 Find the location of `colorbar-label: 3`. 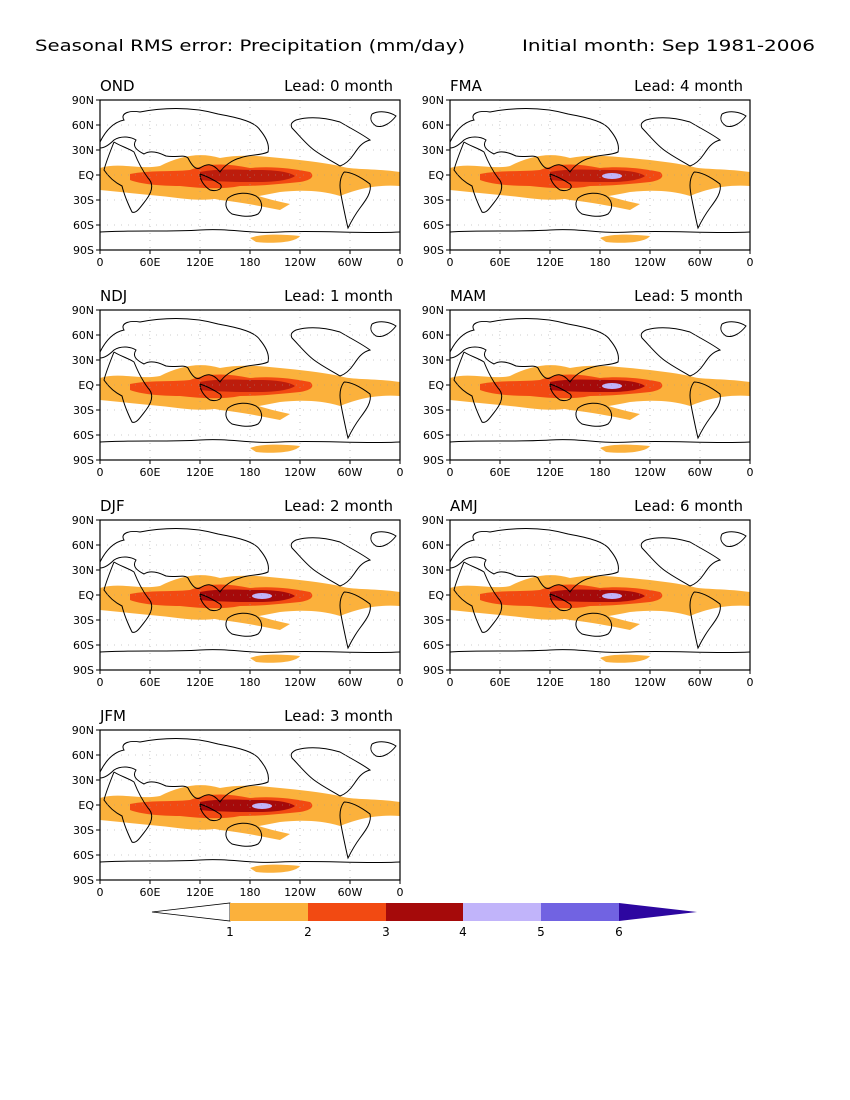

colorbar-label: 3 is located at coordinates (386, 932).